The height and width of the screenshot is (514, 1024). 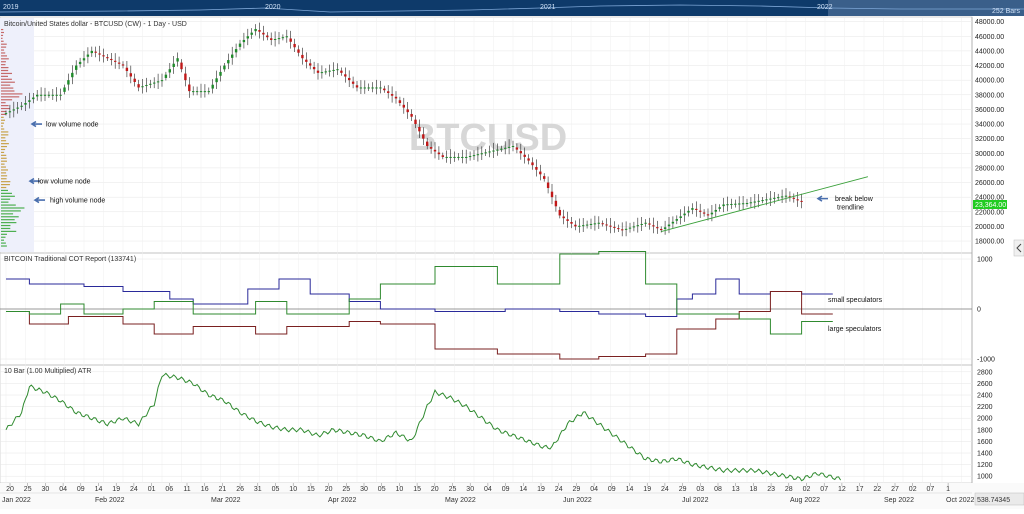 What do you see at coordinates (985, 384) in the screenshot?
I see `atr-tick-label: 2600` at bounding box center [985, 384].